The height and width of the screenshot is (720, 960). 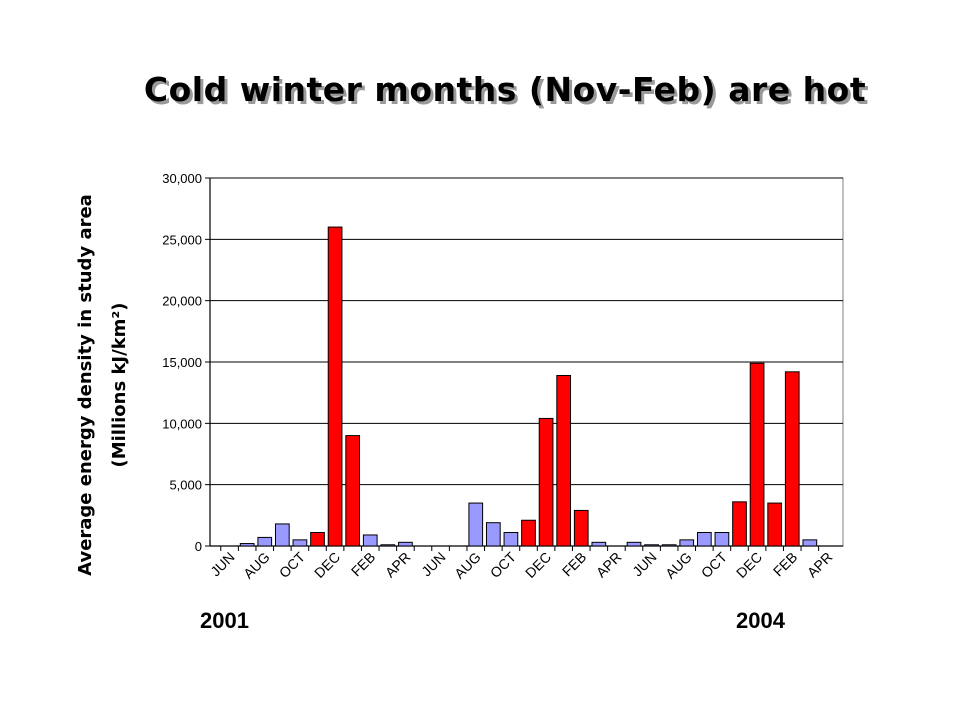 What do you see at coordinates (182, 178) in the screenshot?
I see `y-tick-label: 30,000` at bounding box center [182, 178].